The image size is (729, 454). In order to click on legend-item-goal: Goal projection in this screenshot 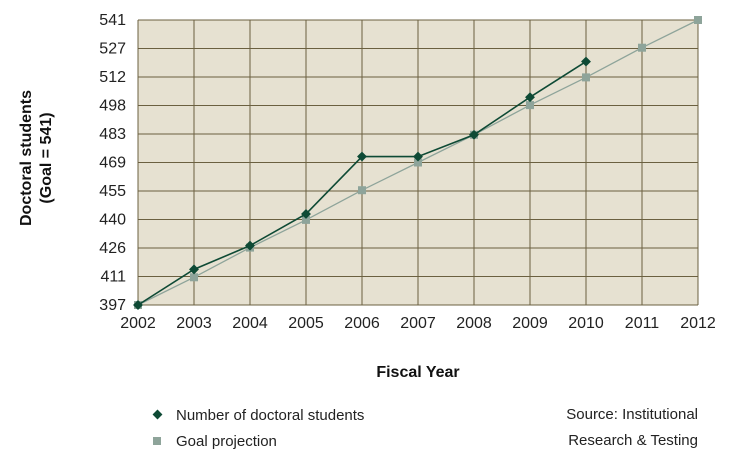, I will do `click(257, 441)`.